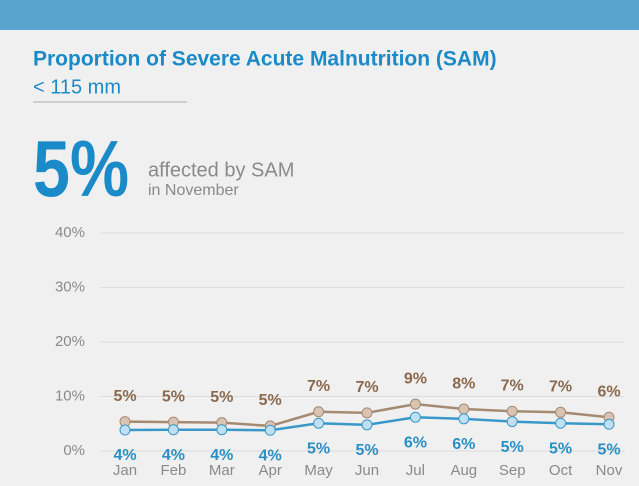  I want to click on x-tick-label: Oct, so click(561, 470).